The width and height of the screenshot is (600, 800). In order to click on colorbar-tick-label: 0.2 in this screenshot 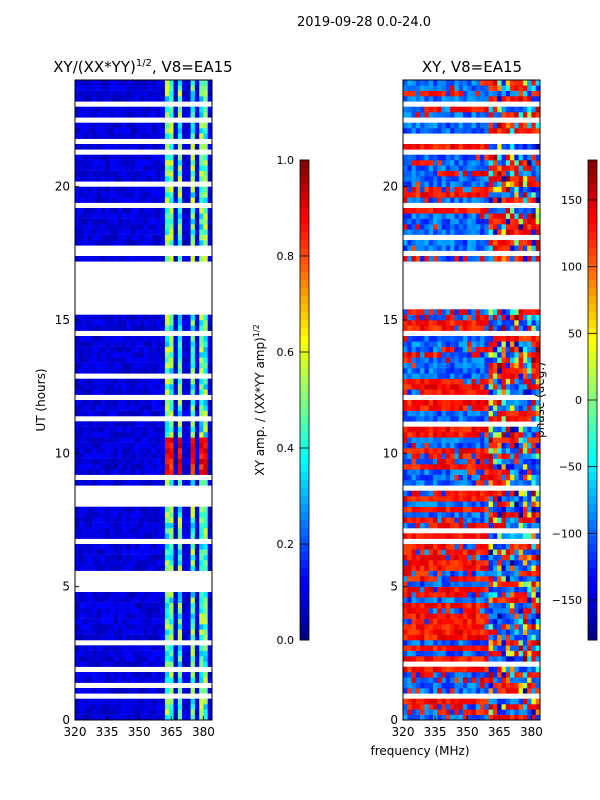, I will do `click(286, 544)`.